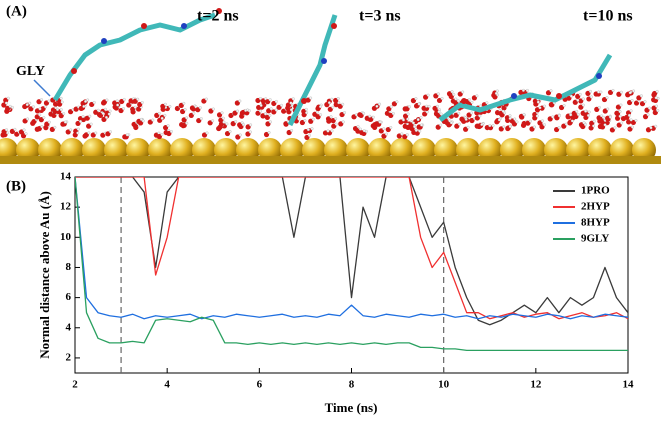 Image resolution: width=661 pixels, height=426 pixels. I want to click on y-axis-label: Normal distance above Au (Å), so click(44, 275).